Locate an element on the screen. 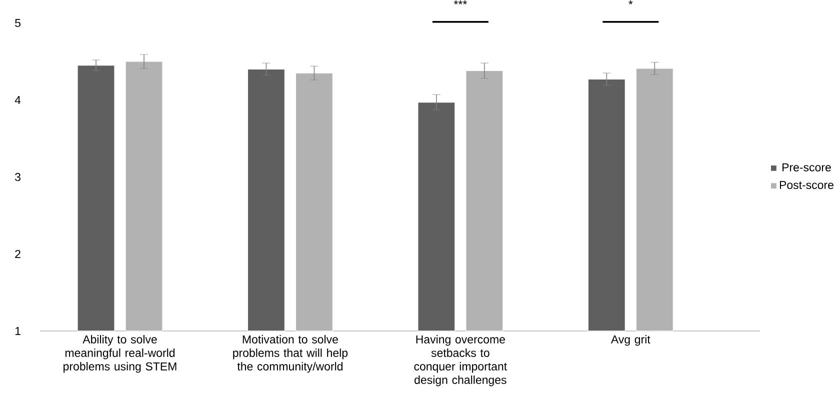 Image resolution: width=834 pixels, height=419 pixels. y-tick-label: 3 is located at coordinates (17, 177).